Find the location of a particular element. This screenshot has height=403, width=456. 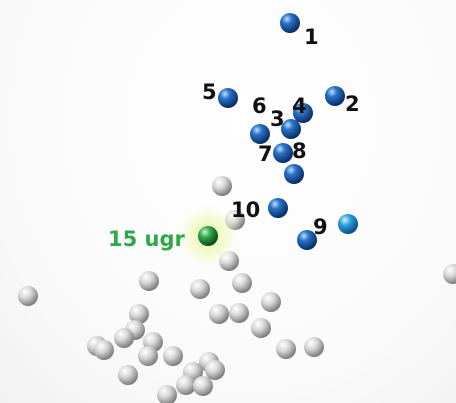

label-7: 7 is located at coordinates (265, 154).